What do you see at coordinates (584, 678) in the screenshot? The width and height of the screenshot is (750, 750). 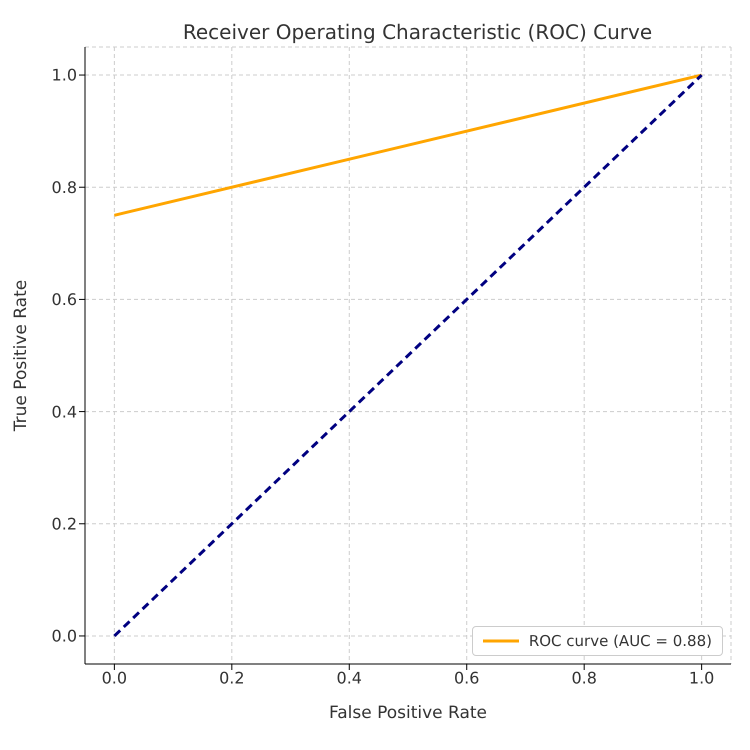 I see `x-tick-label: 0.8` at bounding box center [584, 678].